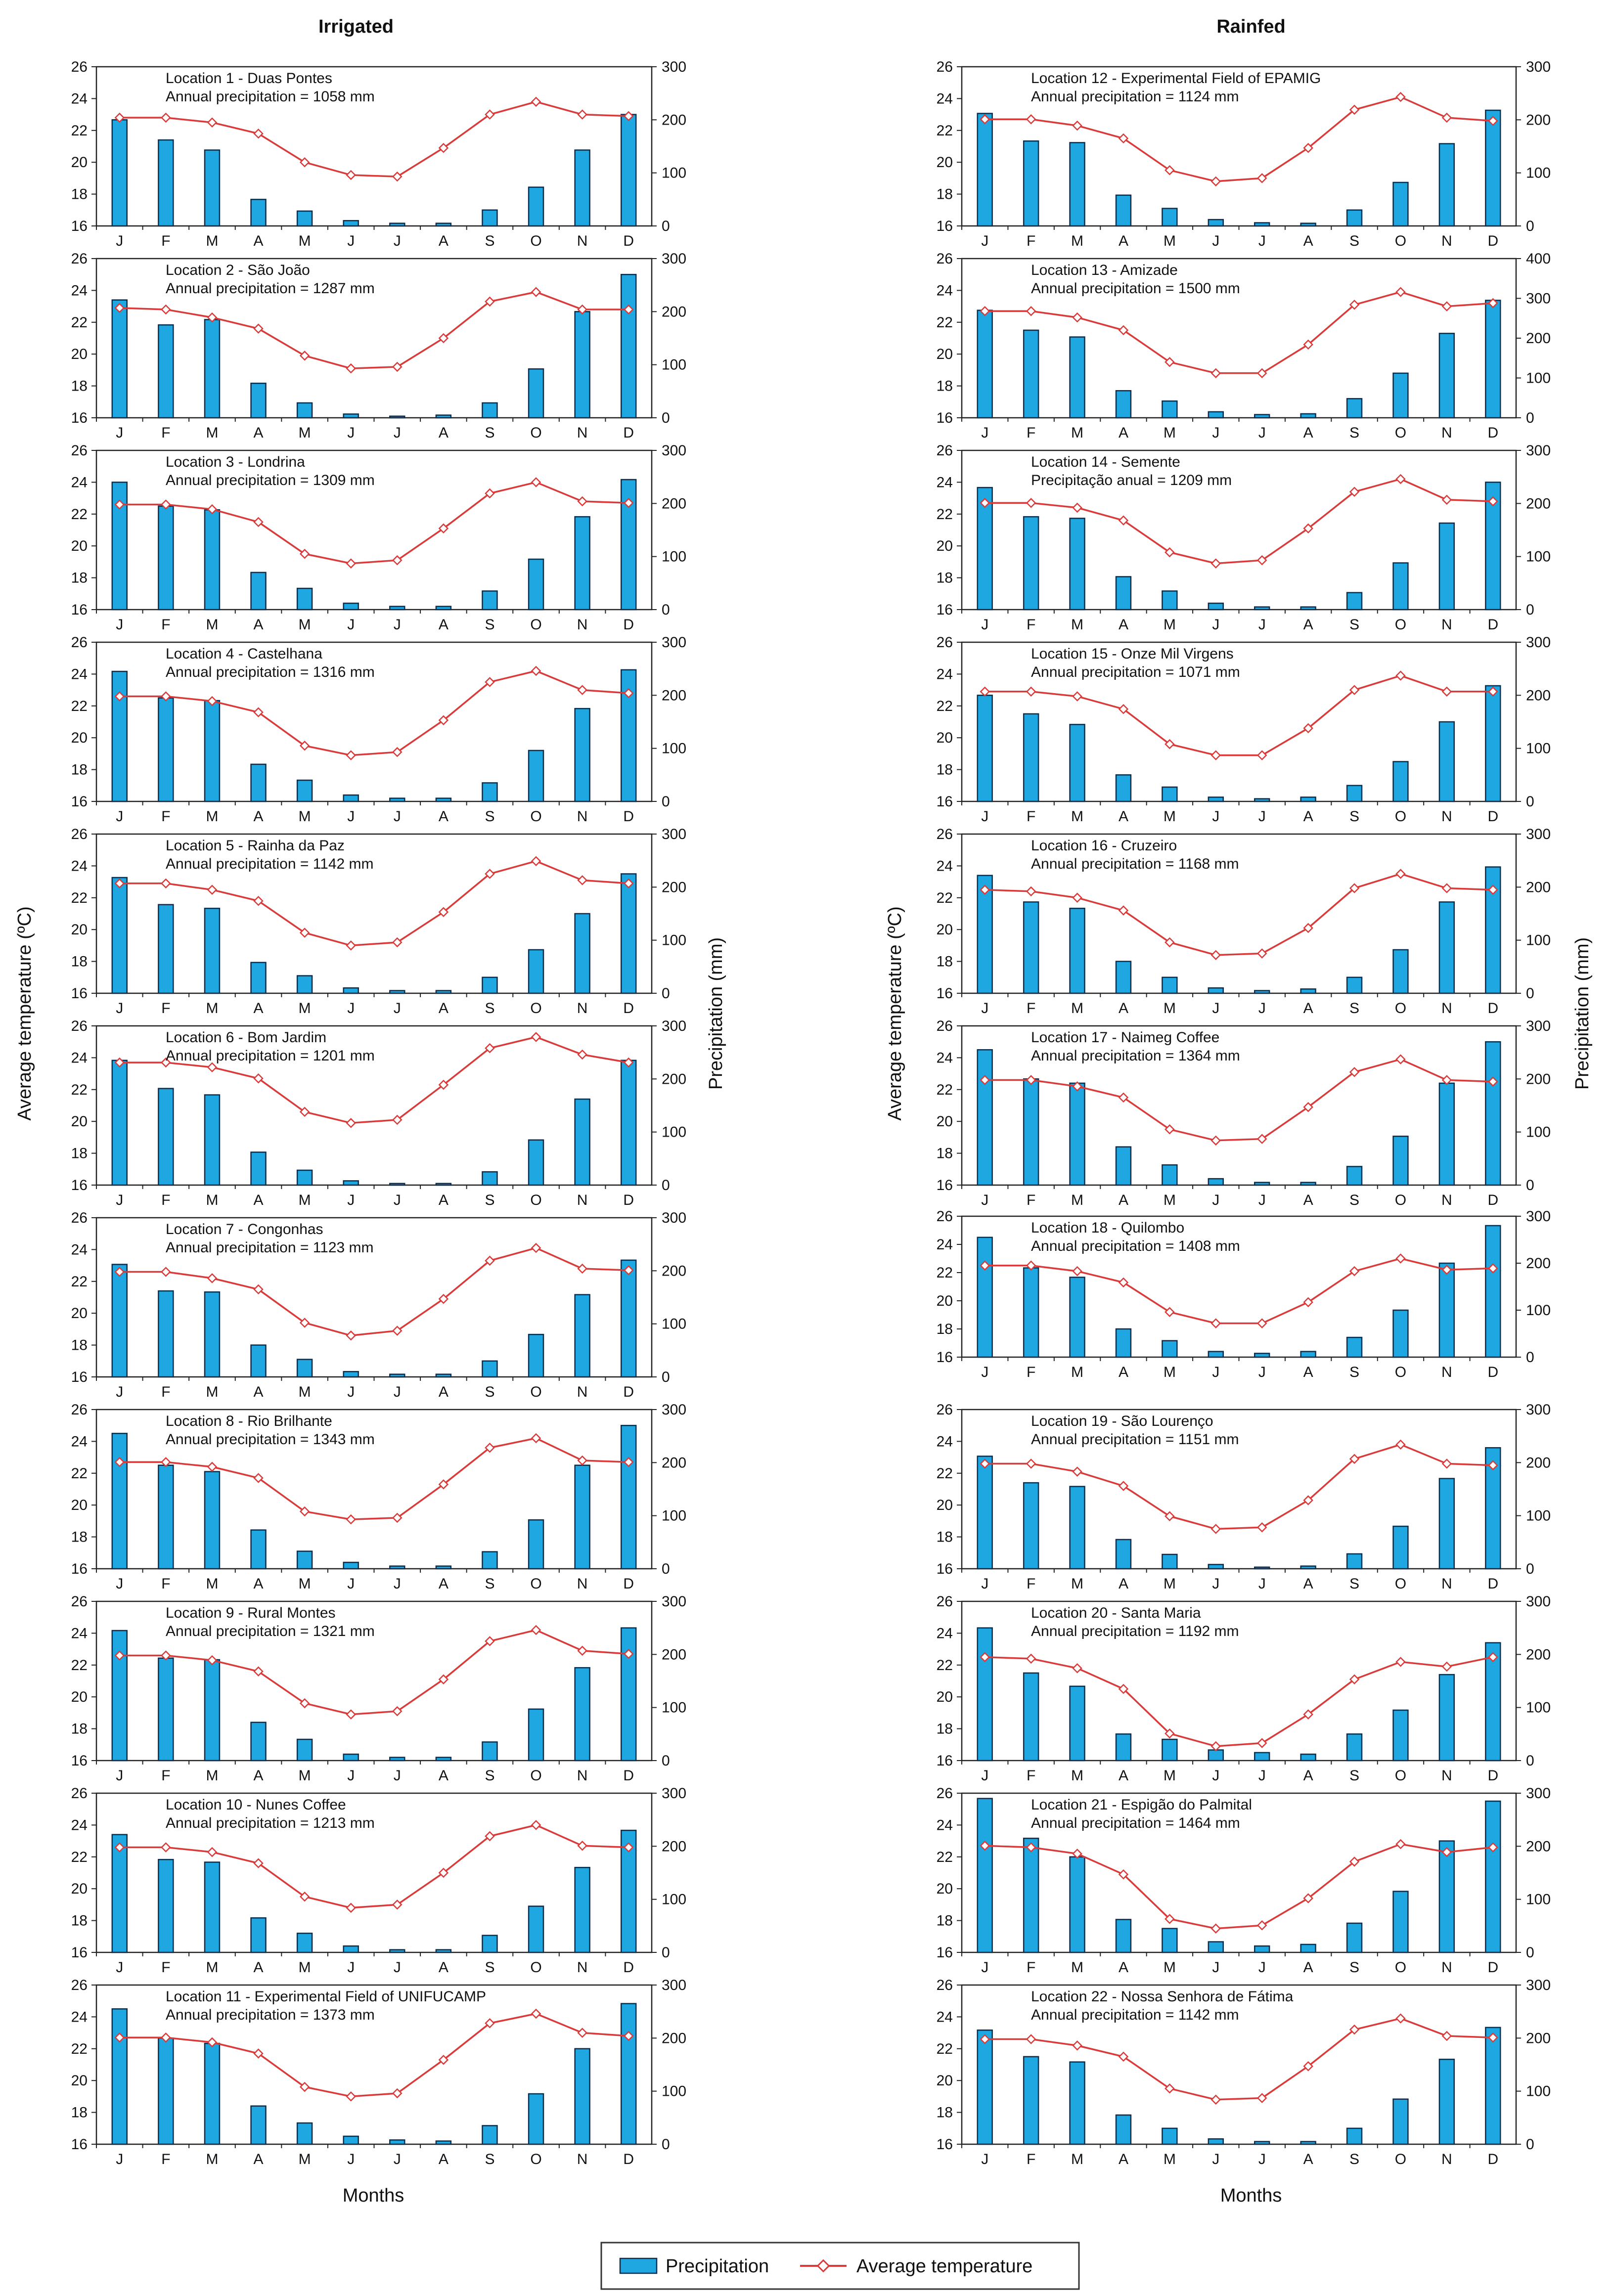 Image resolution: width=1613 pixels, height=2296 pixels. What do you see at coordinates (1492, 433) in the screenshot?
I see `month-label: D` at bounding box center [1492, 433].